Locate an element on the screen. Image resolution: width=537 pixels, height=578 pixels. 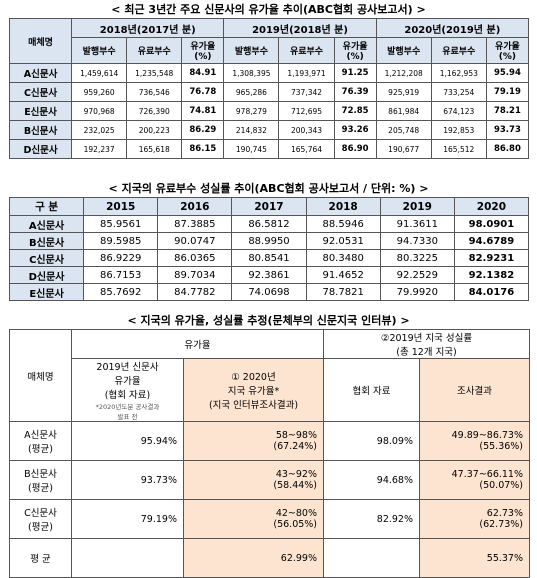
cell: 1,212,208 is located at coordinates (403, 73).